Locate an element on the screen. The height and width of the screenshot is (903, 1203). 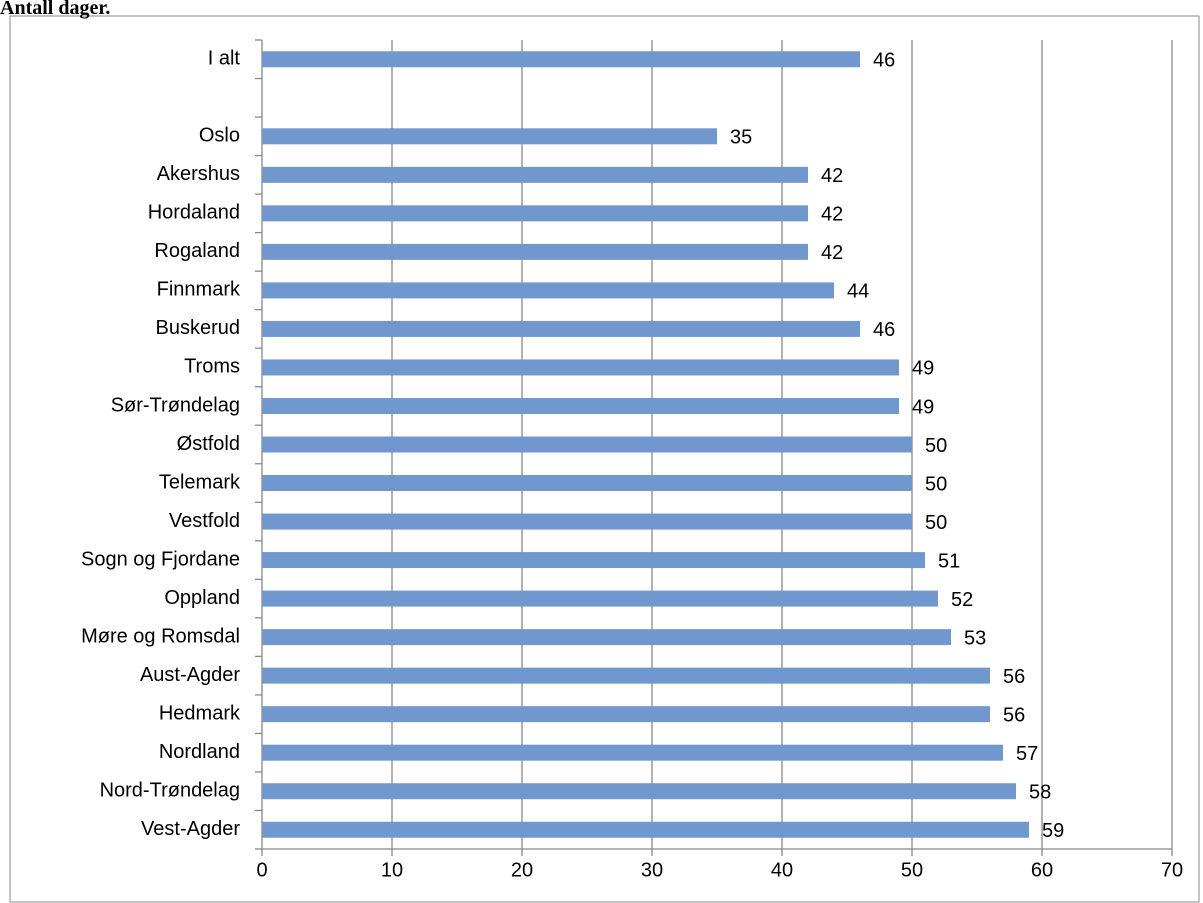
y-tick-label: Nordland is located at coordinates (199, 752).